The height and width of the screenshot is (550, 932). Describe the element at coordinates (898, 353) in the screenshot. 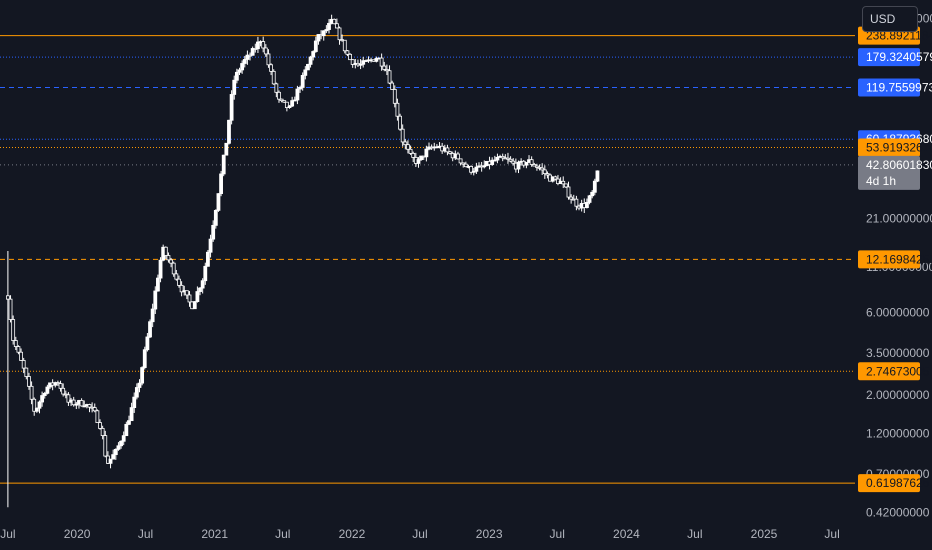

I see `price-tick-label: 3.50000000` at that location.